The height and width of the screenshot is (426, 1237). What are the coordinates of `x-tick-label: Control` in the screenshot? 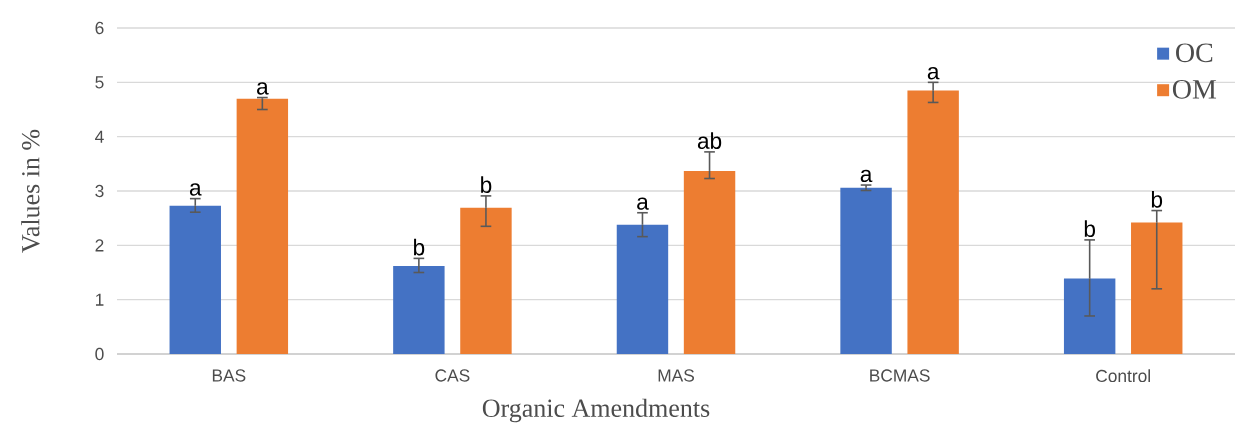 It's located at (1123, 376).